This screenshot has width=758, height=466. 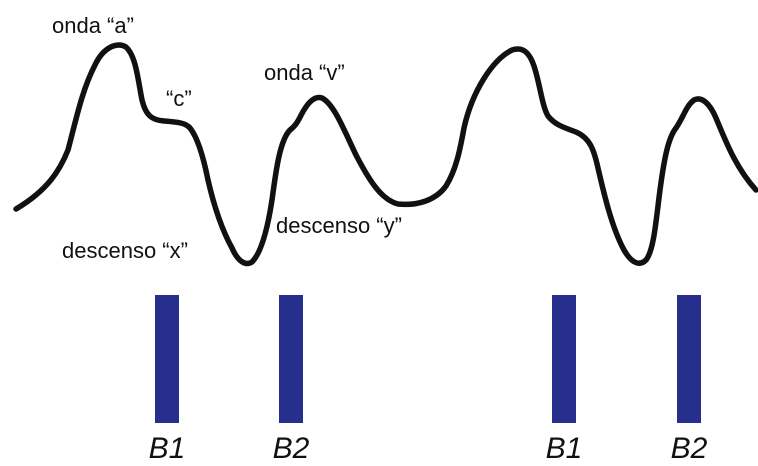 I want to click on label-wave-v: onda “v”, so click(x=304, y=72).